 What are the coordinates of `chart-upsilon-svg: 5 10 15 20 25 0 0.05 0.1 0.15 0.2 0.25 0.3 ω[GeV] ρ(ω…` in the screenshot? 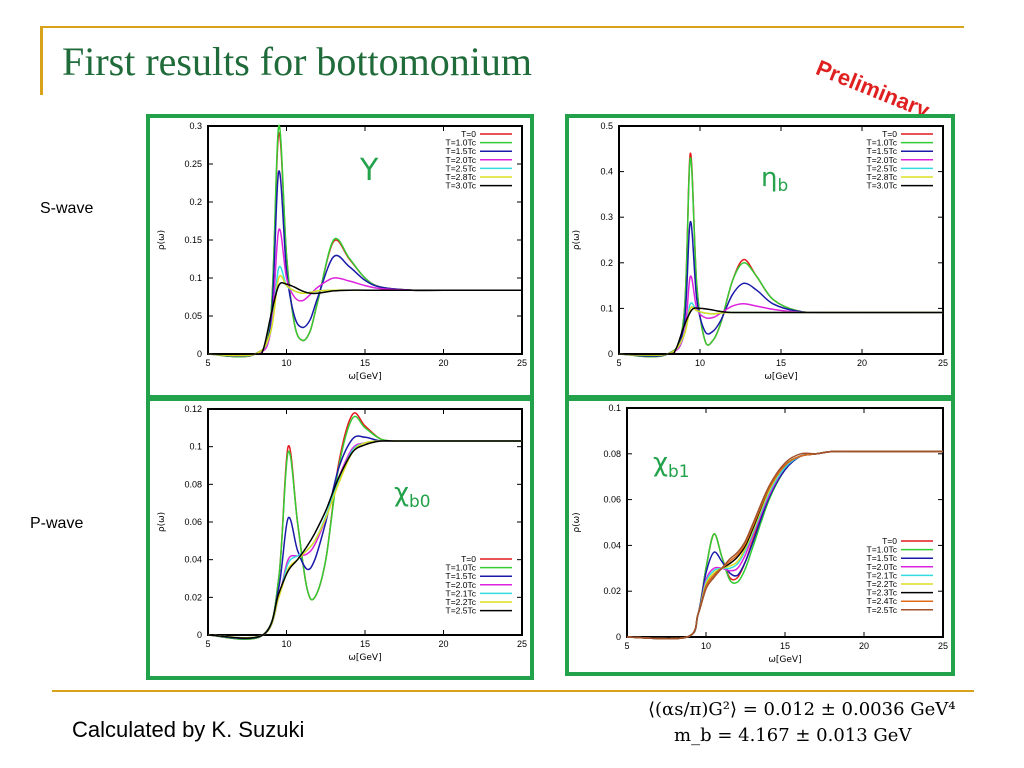 It's located at (342, 251).